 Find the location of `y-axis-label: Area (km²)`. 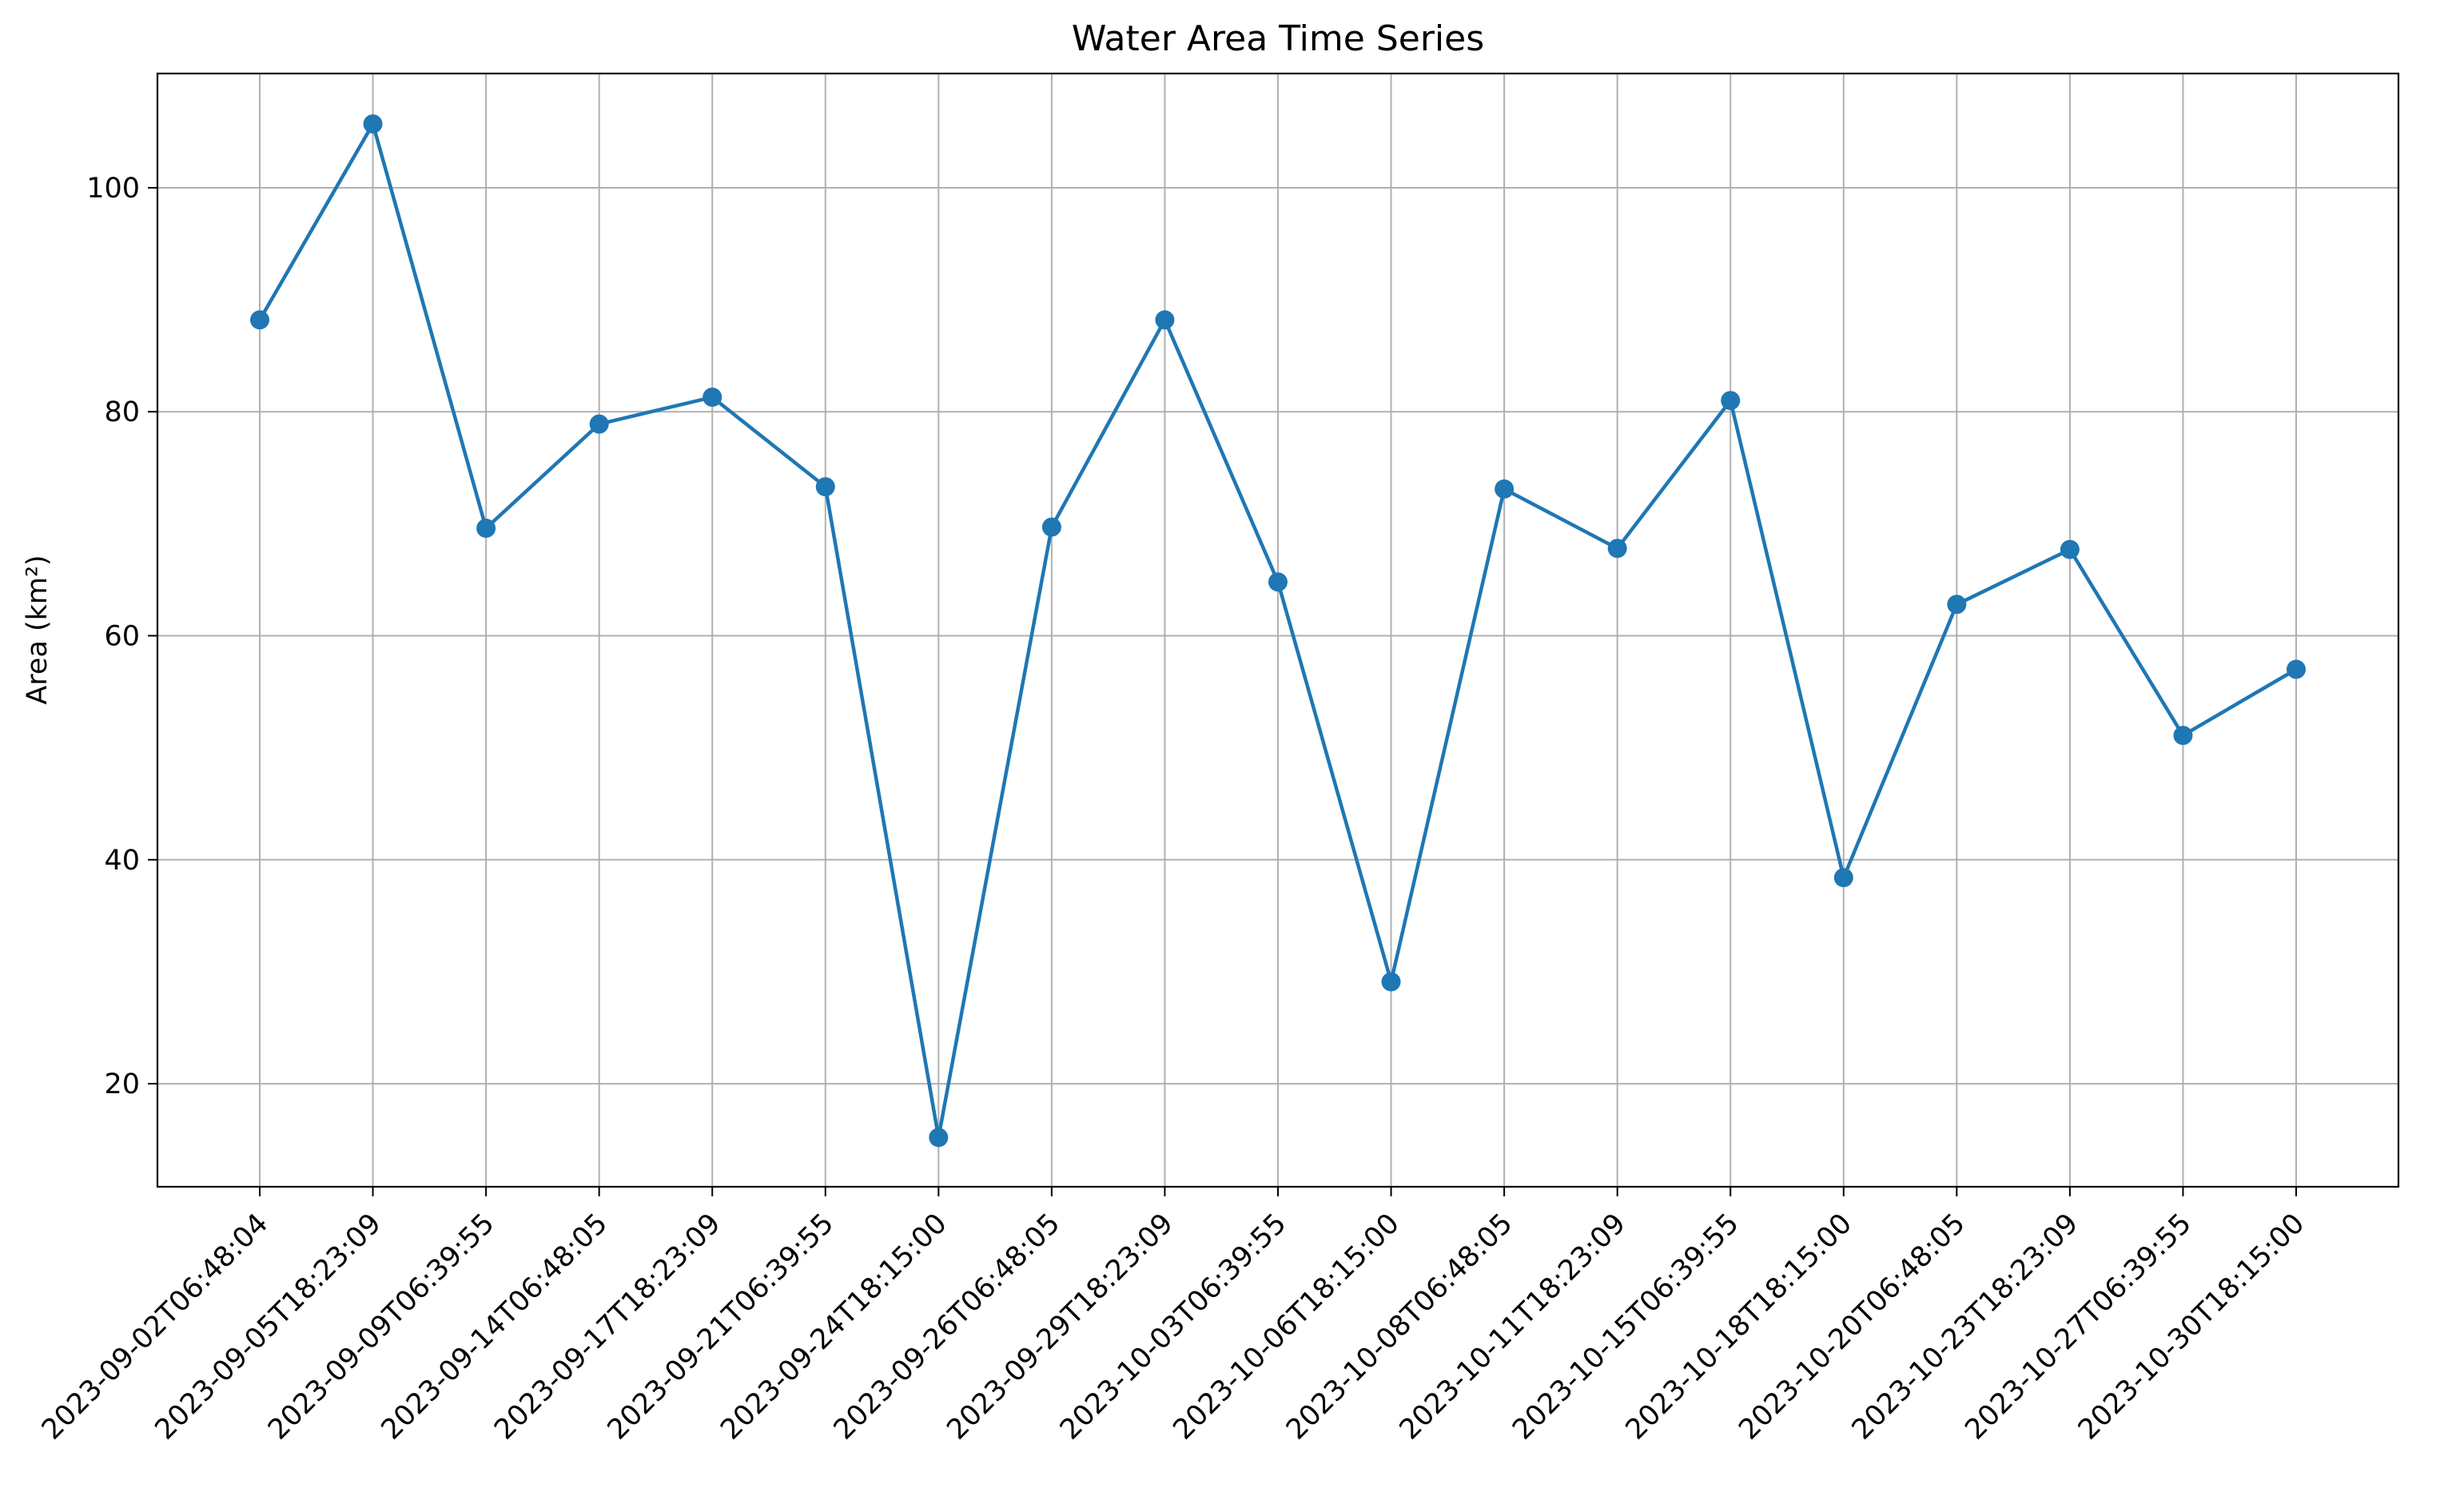

y-axis-label: Area (km²) is located at coordinates (38, 629).